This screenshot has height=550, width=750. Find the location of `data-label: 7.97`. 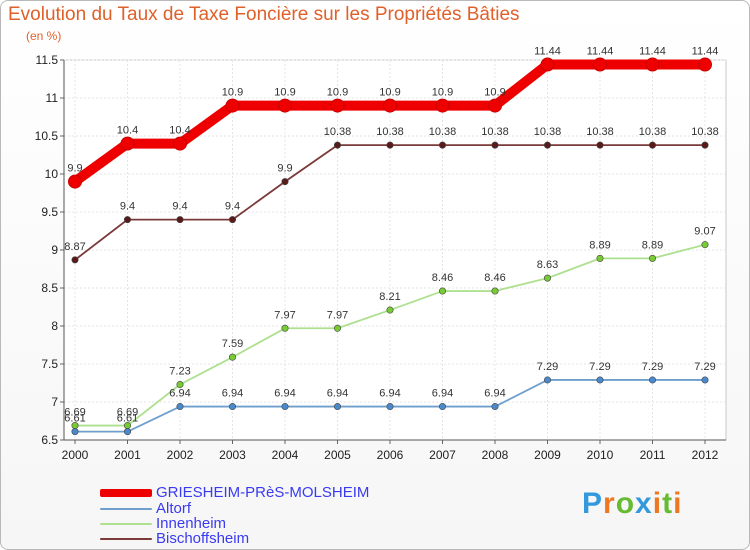

data-label: 7.97 is located at coordinates (337, 315).